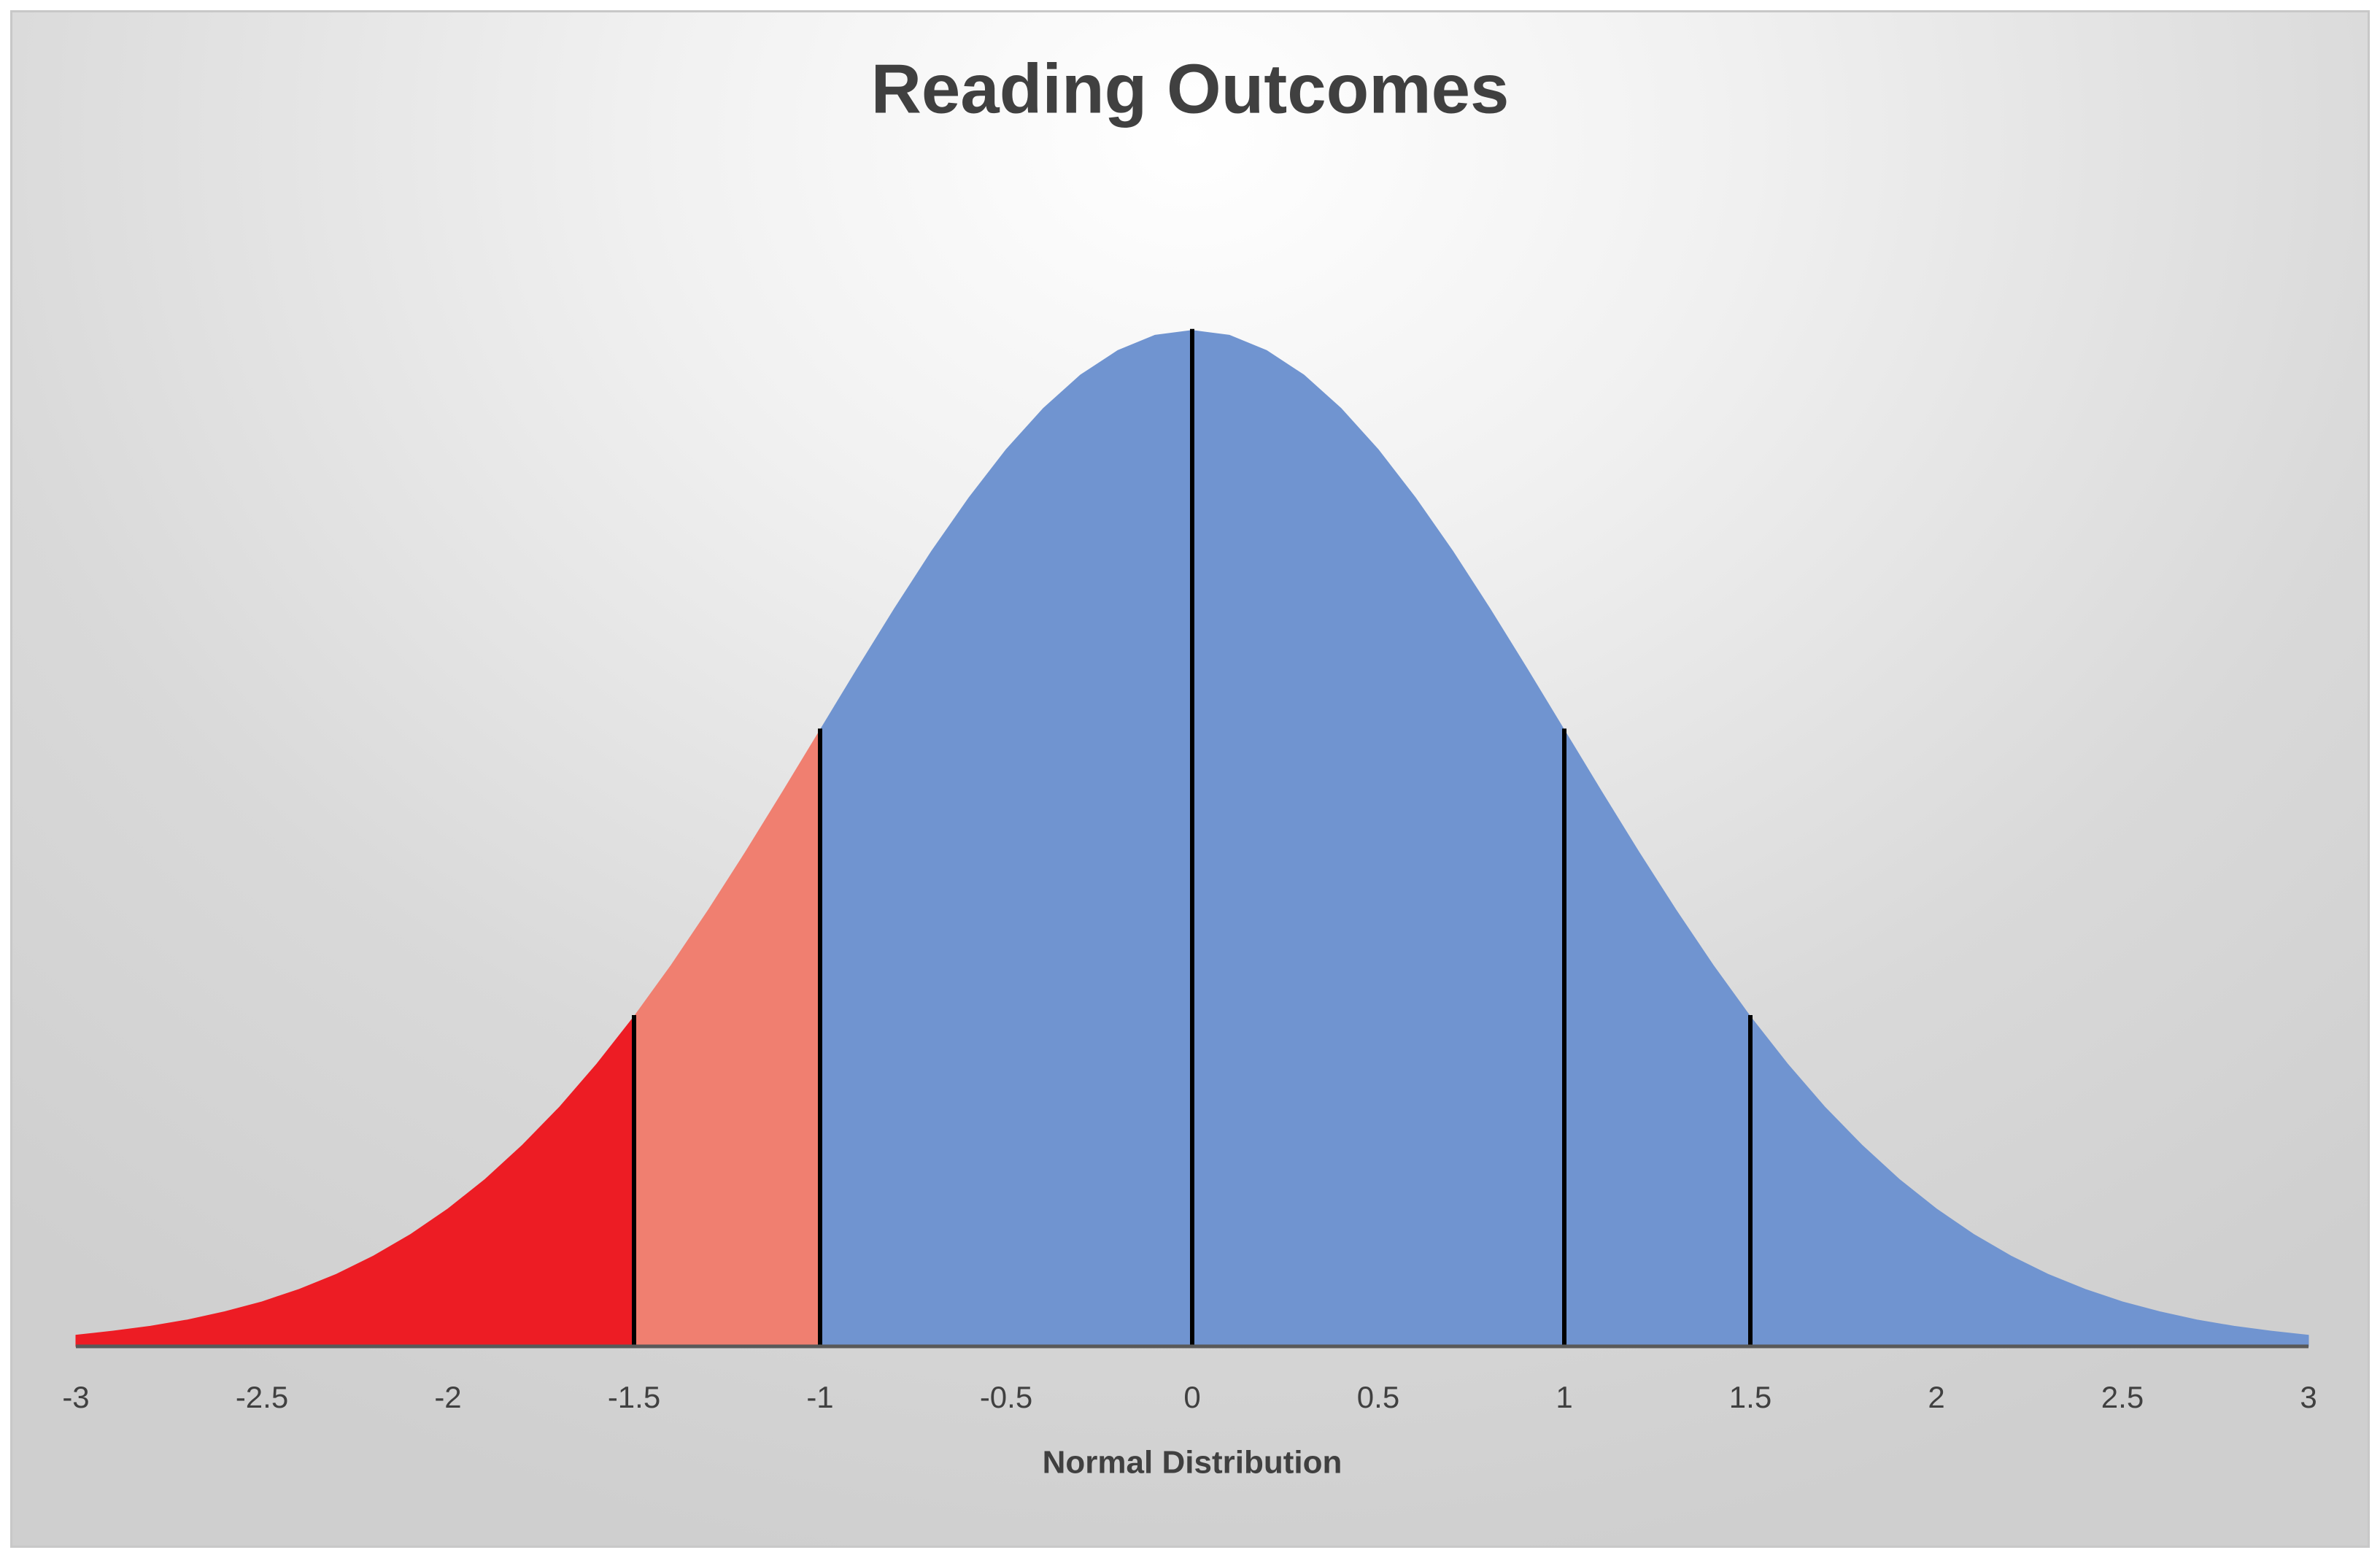 This screenshot has width=2380, height=1558. I want to click on x-tick-label: -0.5, so click(1006, 1397).